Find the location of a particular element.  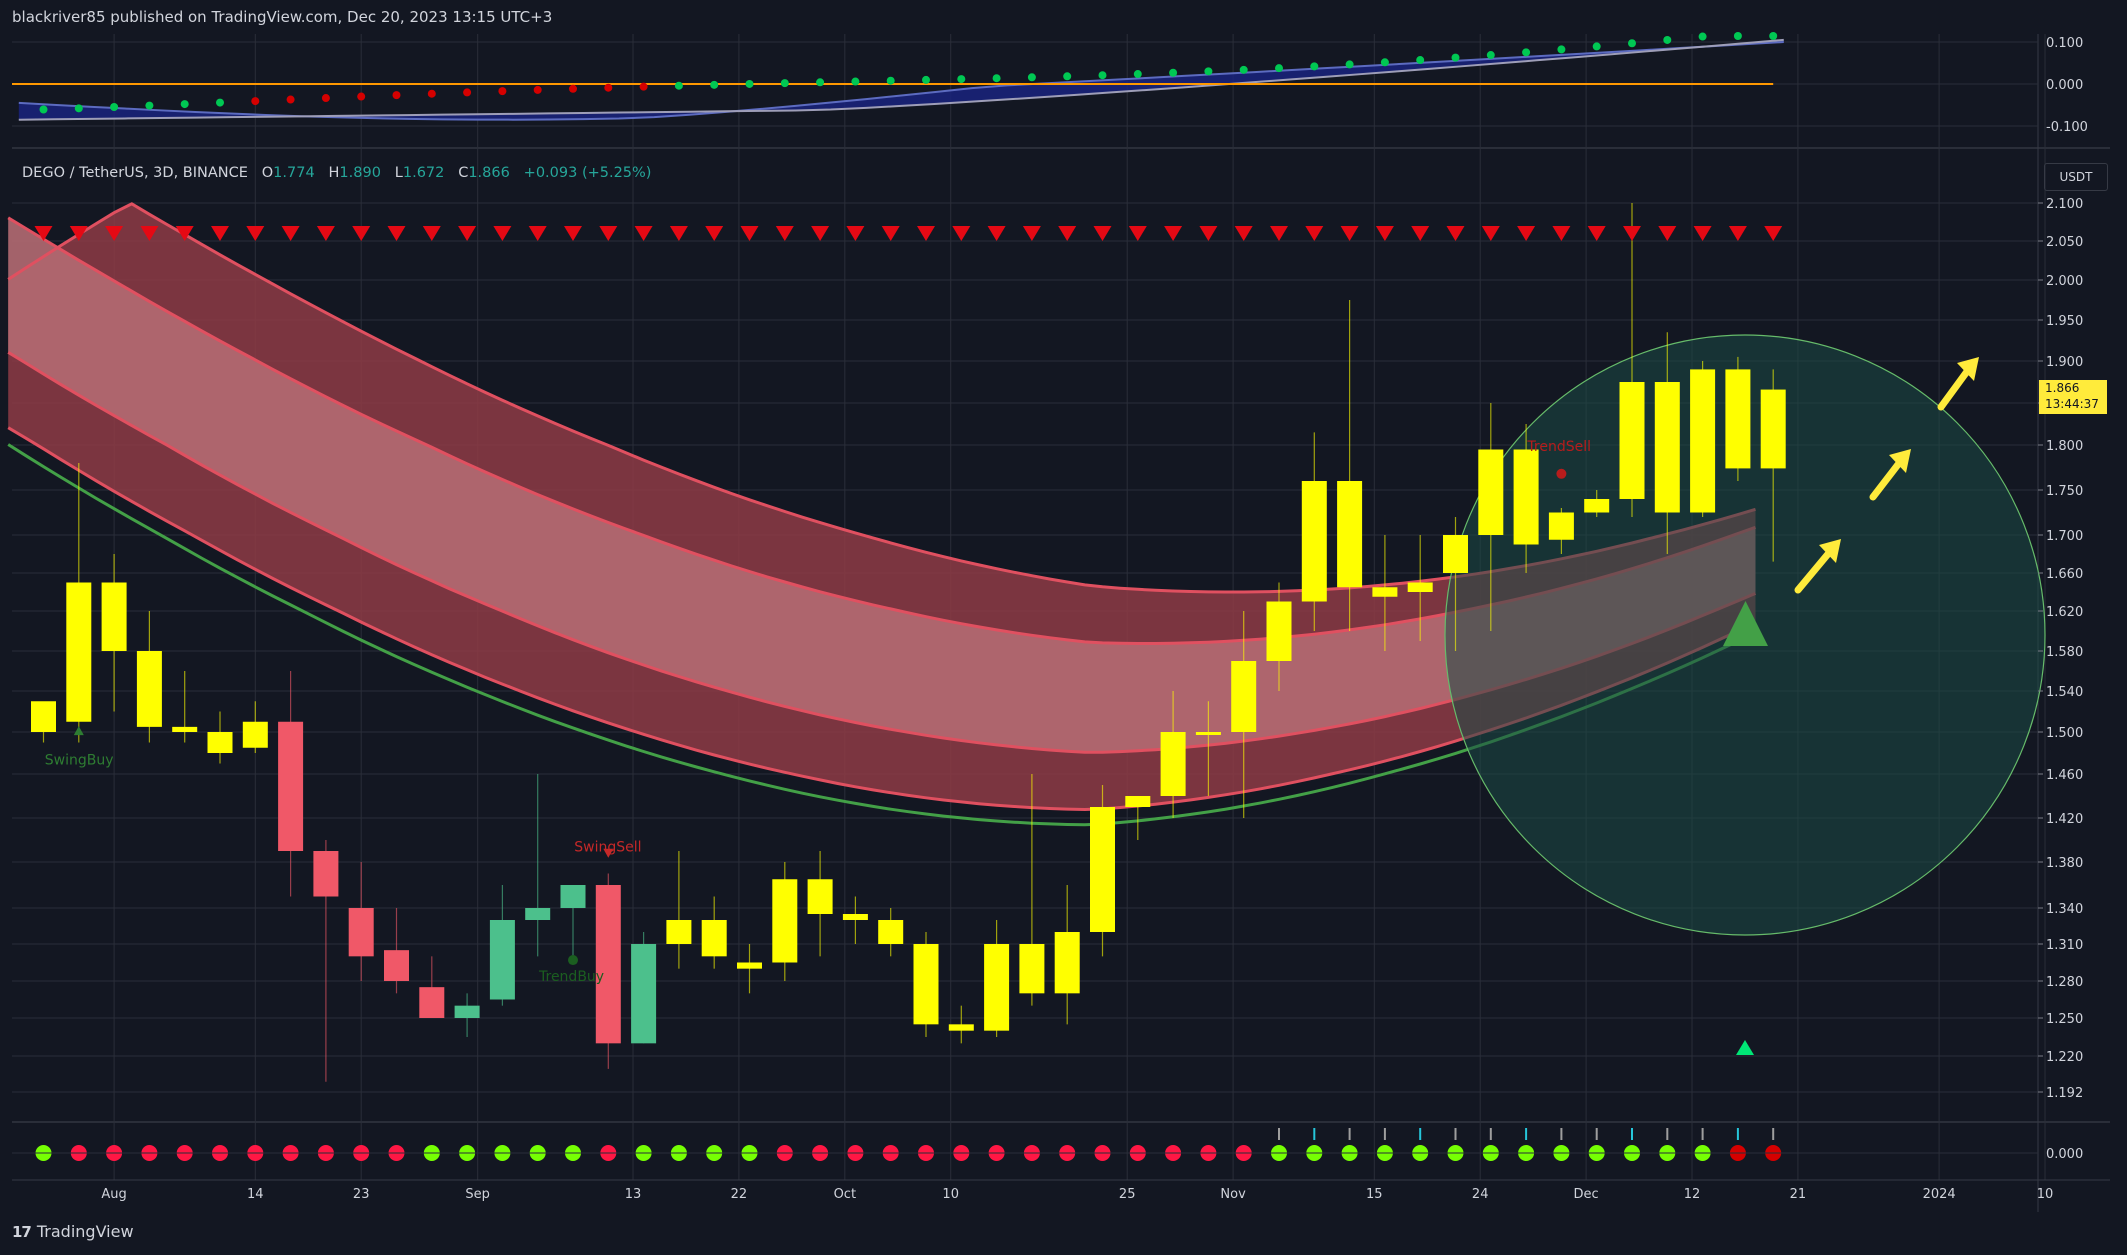

signal-label: SwingSell is located at coordinates (607, 848).